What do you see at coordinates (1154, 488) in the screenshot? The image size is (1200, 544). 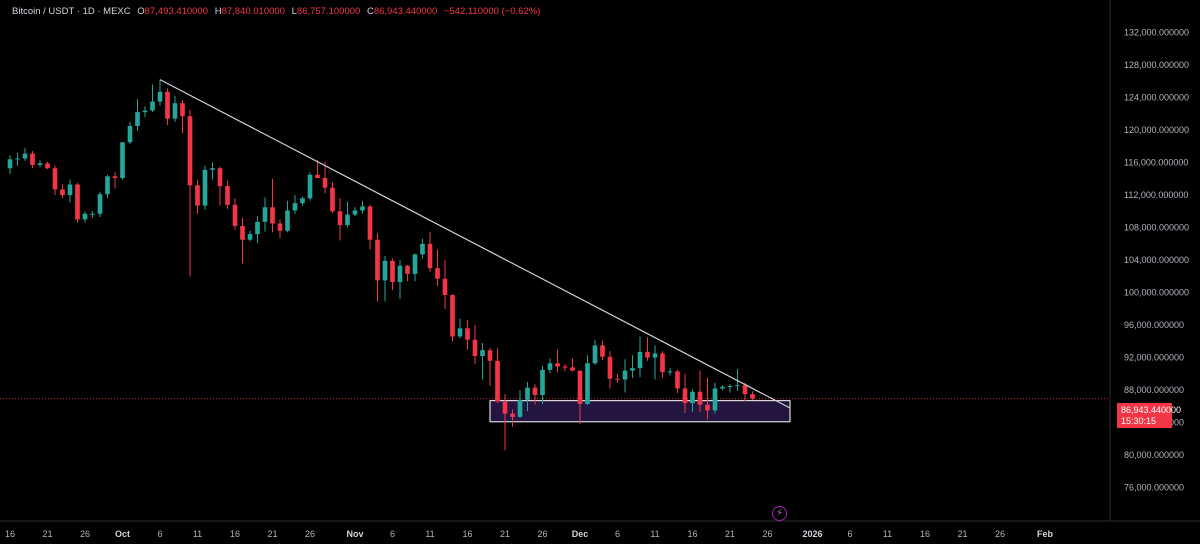 I see `y-tick-label: 76,000.000000` at bounding box center [1154, 488].